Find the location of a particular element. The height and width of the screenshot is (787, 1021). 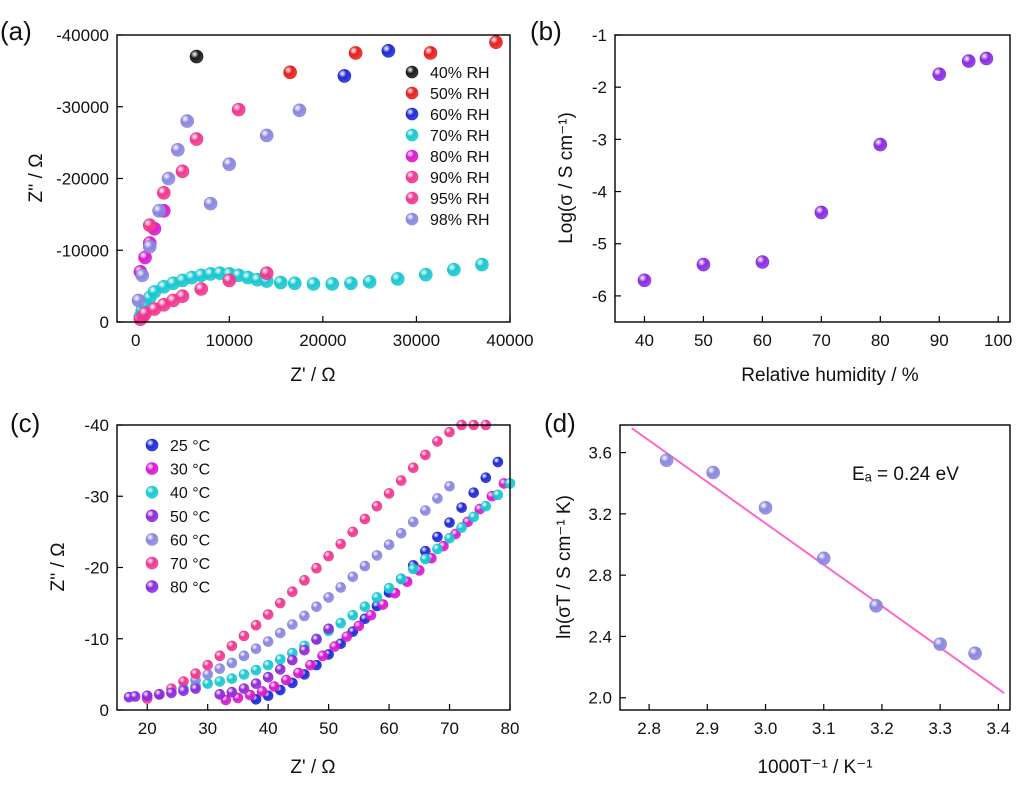

panel-d-xlabel: 1000T⁻¹ / K⁻¹ is located at coordinates (814, 767).